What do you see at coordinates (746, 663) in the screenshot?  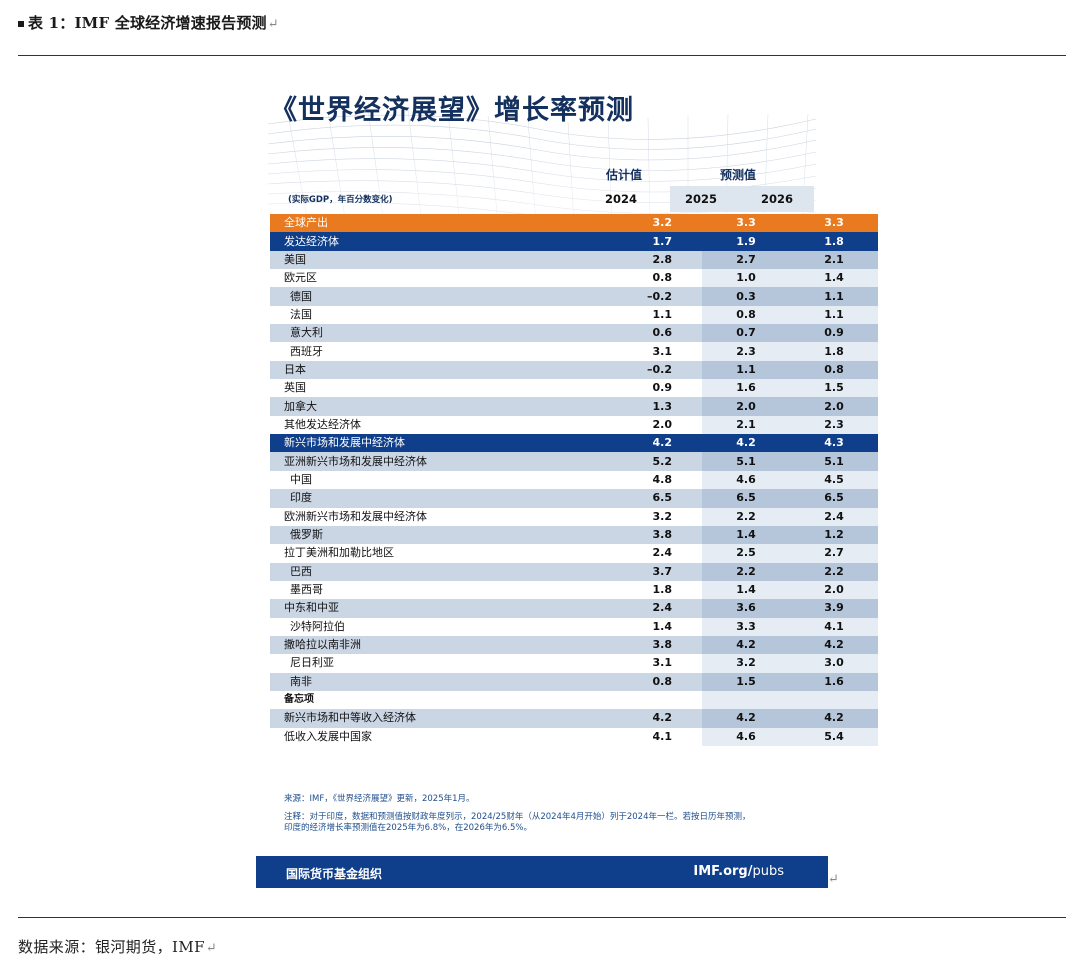 I see `value-cell-2025: 3.2` at bounding box center [746, 663].